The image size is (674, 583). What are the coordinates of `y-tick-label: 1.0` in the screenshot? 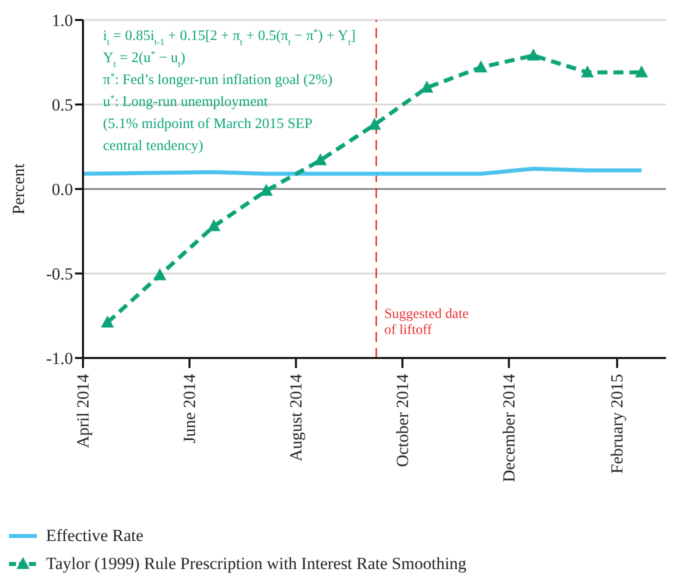 It's located at (62, 20).